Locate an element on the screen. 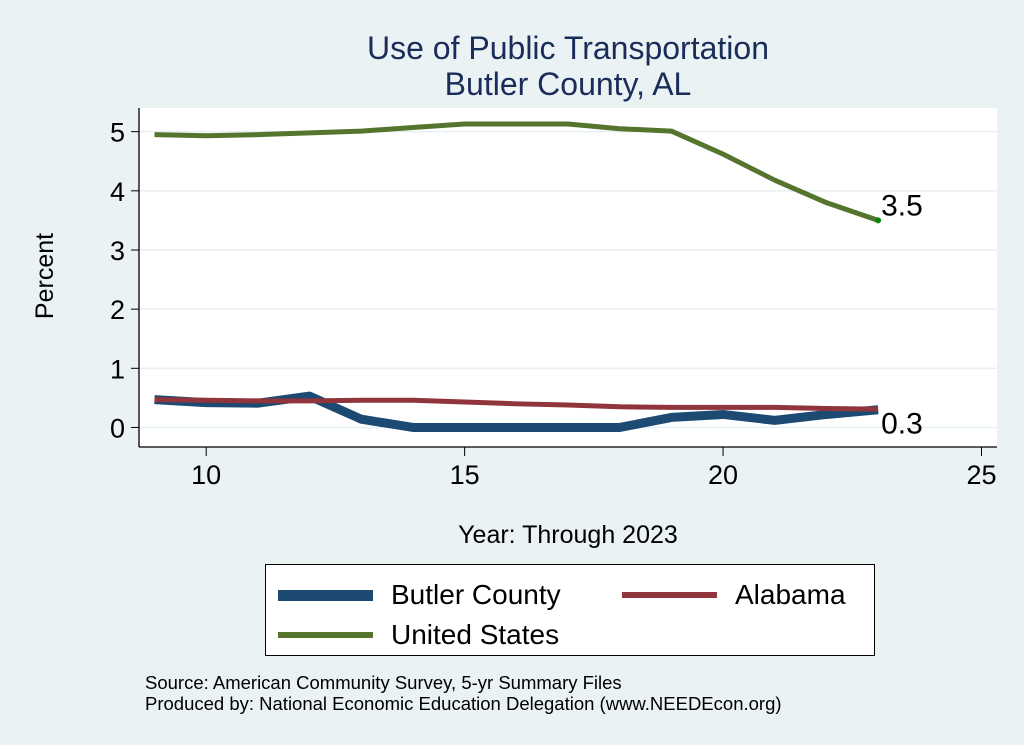 This screenshot has height=745, width=1024. legend-item-butler-county: Butler County is located at coordinates (419, 595).